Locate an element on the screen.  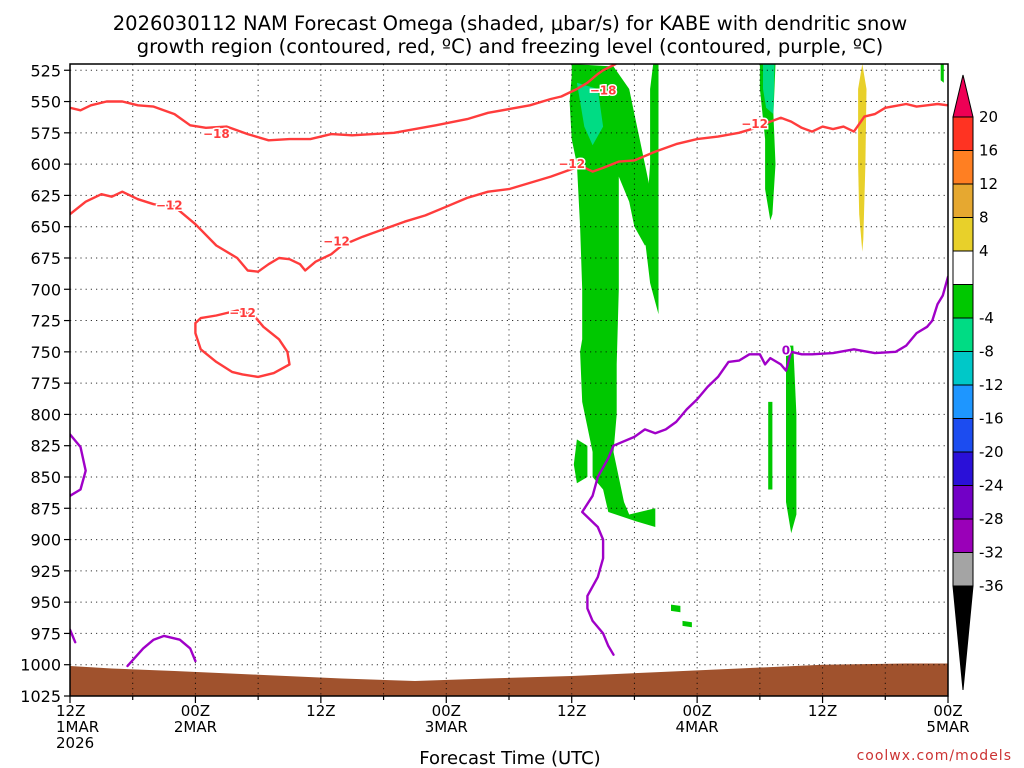
ytick-label-1000: 1000 is located at coordinates (40, 665).